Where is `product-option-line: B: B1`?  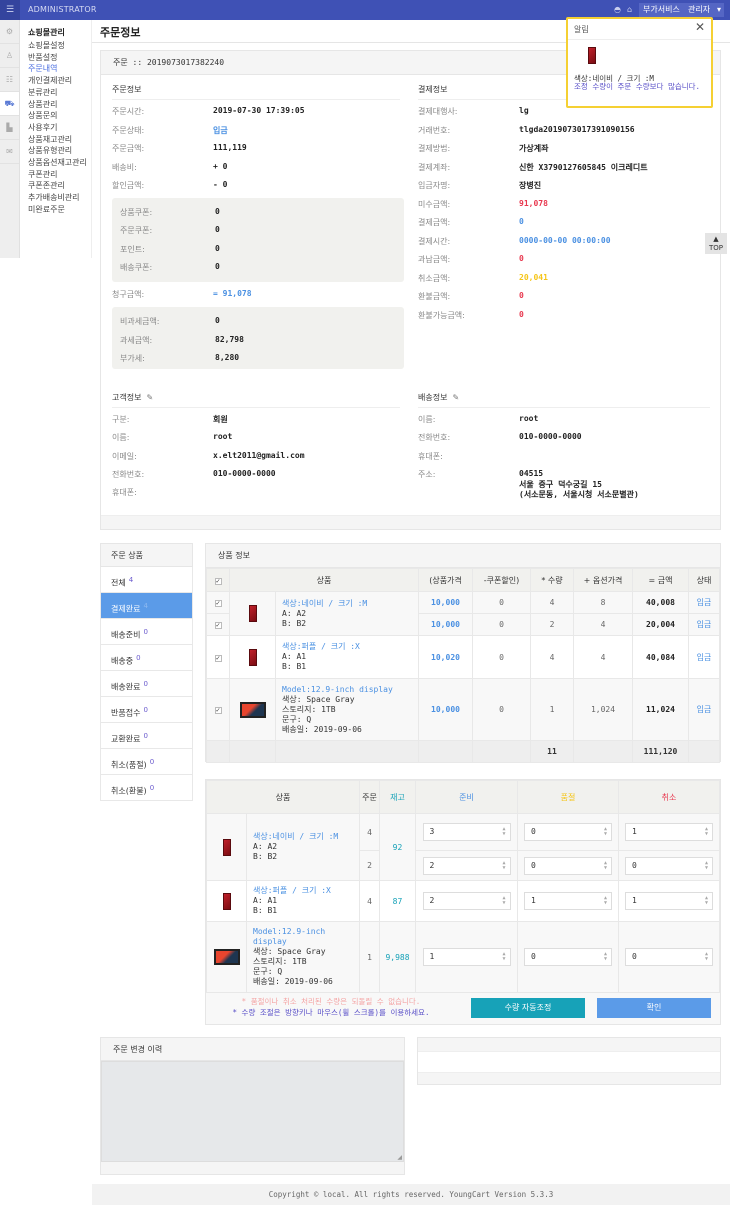
product-option-line: B: B1 is located at coordinates (294, 666).